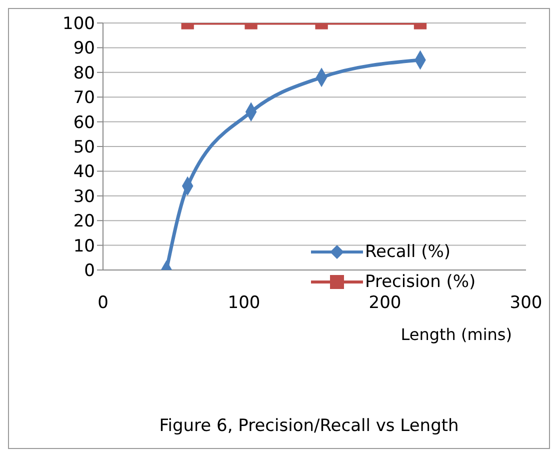  Describe the element at coordinates (84, 48) in the screenshot. I see `y-tick-label: 90` at that location.